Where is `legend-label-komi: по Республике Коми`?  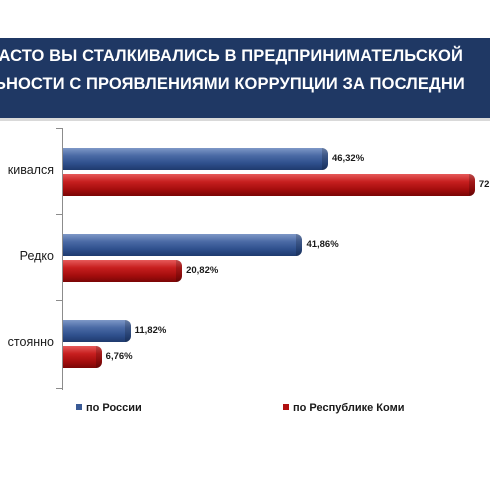 legend-label-komi: по Республике Коми is located at coordinates (349, 408).